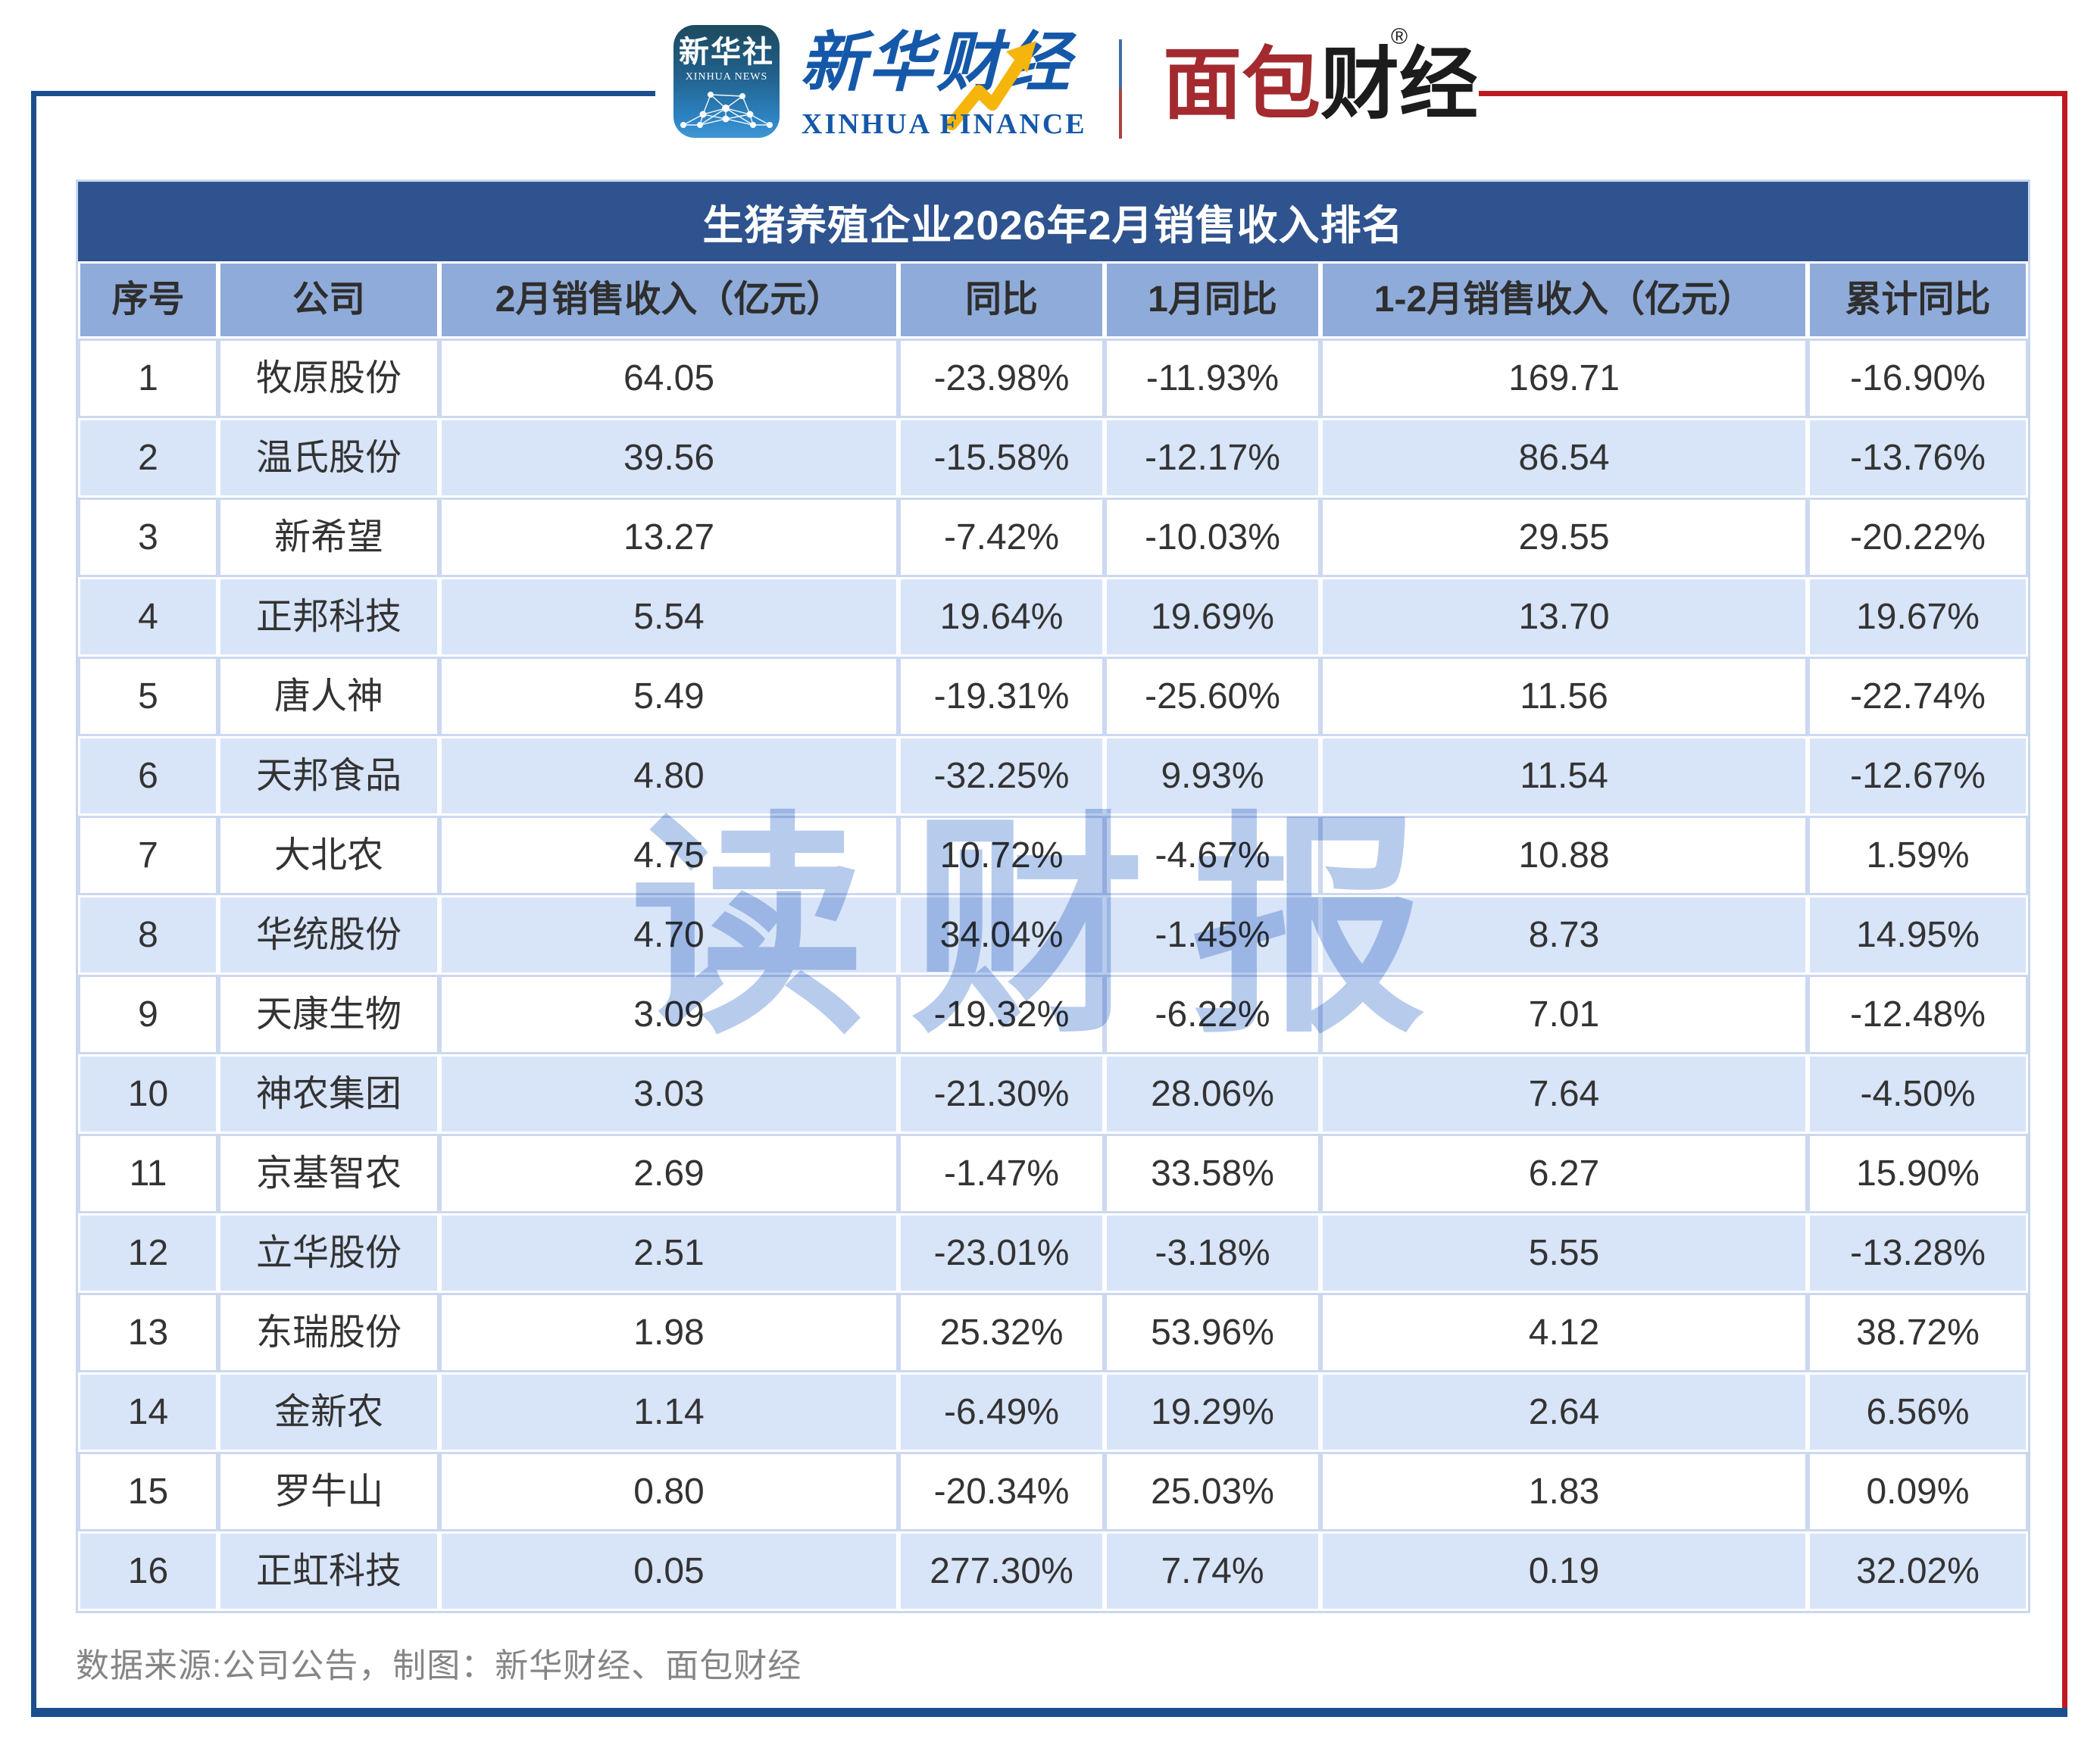 This screenshot has height=1745, width=2100. I want to click on table-cell: 0.19, so click(1564, 1571).